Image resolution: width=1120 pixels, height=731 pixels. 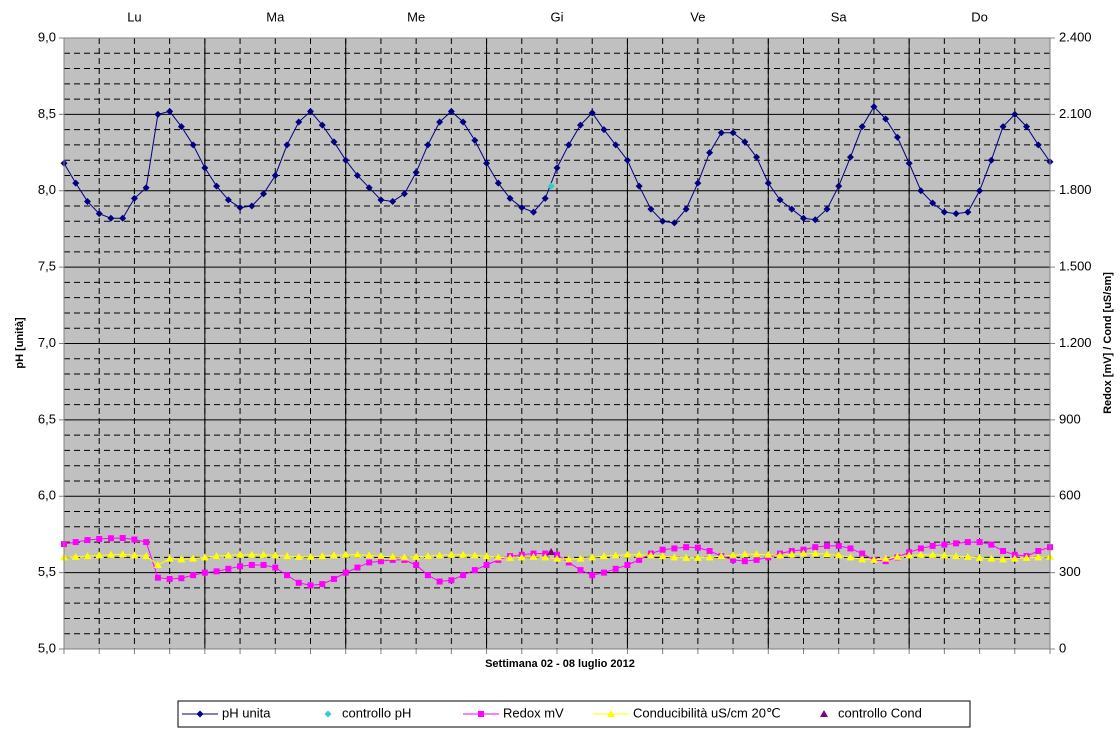 I want to click on y-tick-label: 5,0, so click(x=47, y=647).